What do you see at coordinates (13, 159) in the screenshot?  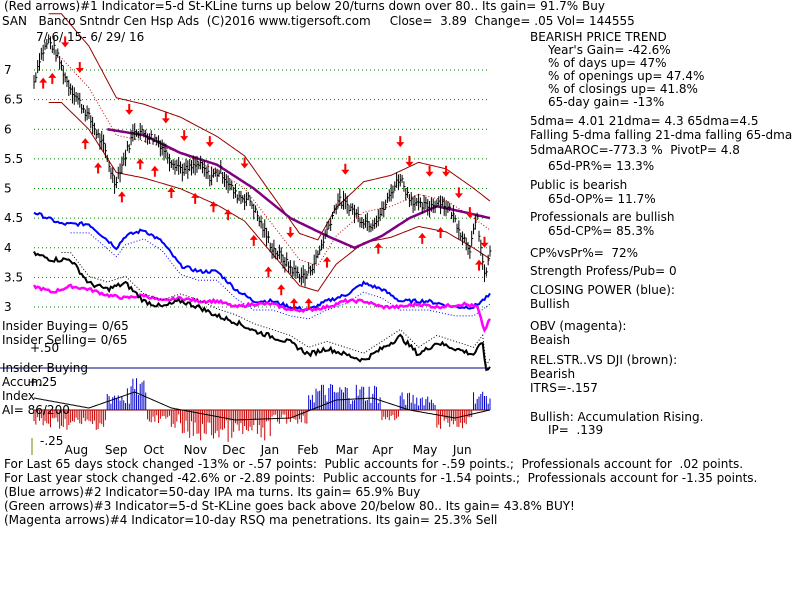 I see `y-tick-label: 5.5` at bounding box center [13, 159].